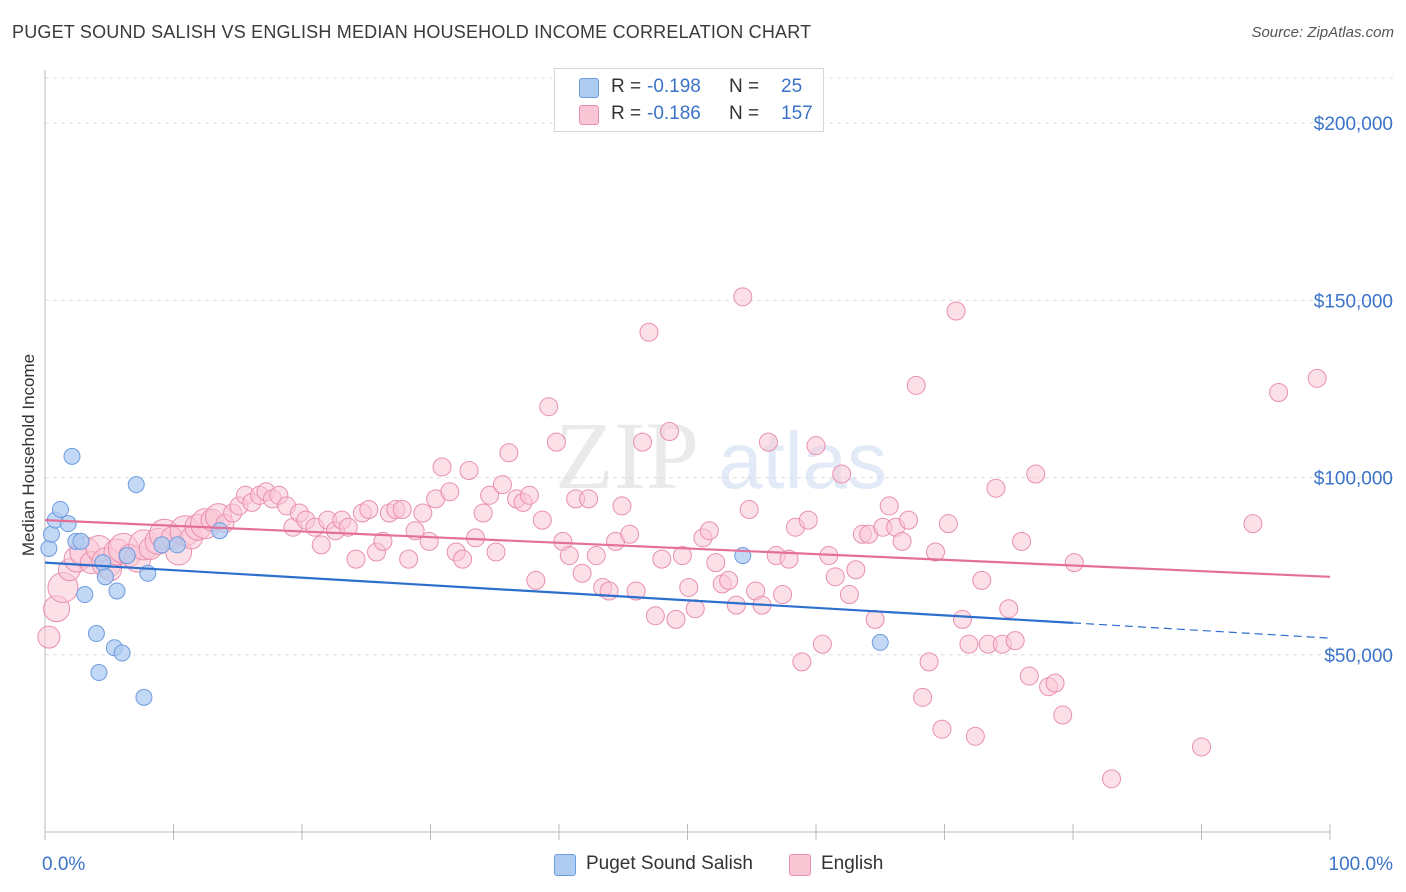  I want to click on trend-lines, so click(687, 579).